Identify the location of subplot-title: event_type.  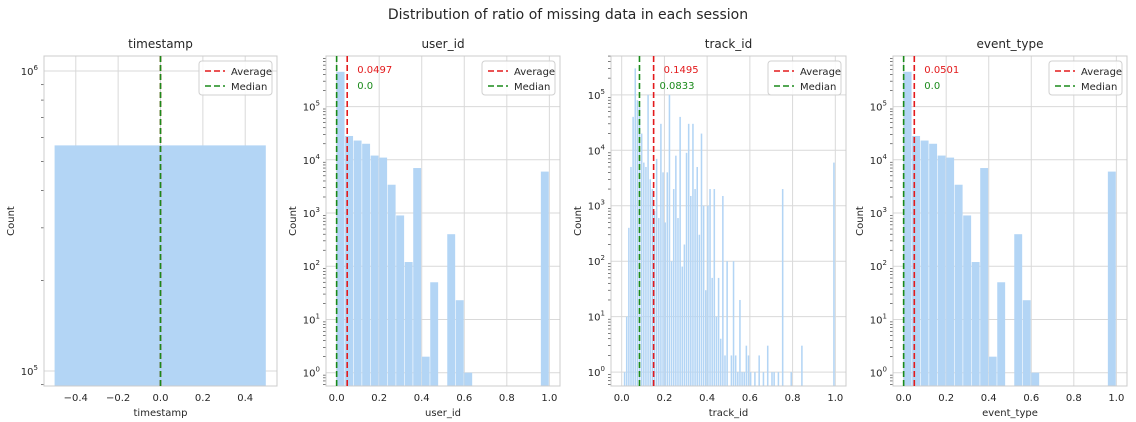
(1010, 44).